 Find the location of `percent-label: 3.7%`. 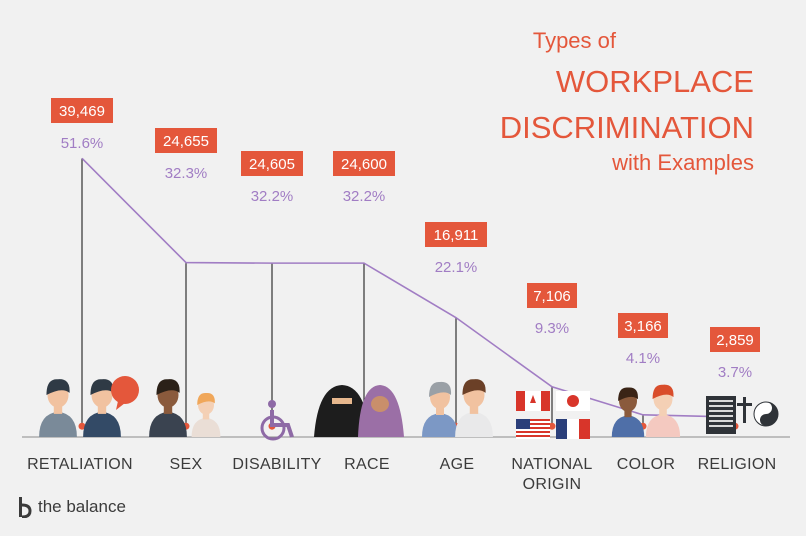

percent-label: 3.7% is located at coordinates (735, 372).